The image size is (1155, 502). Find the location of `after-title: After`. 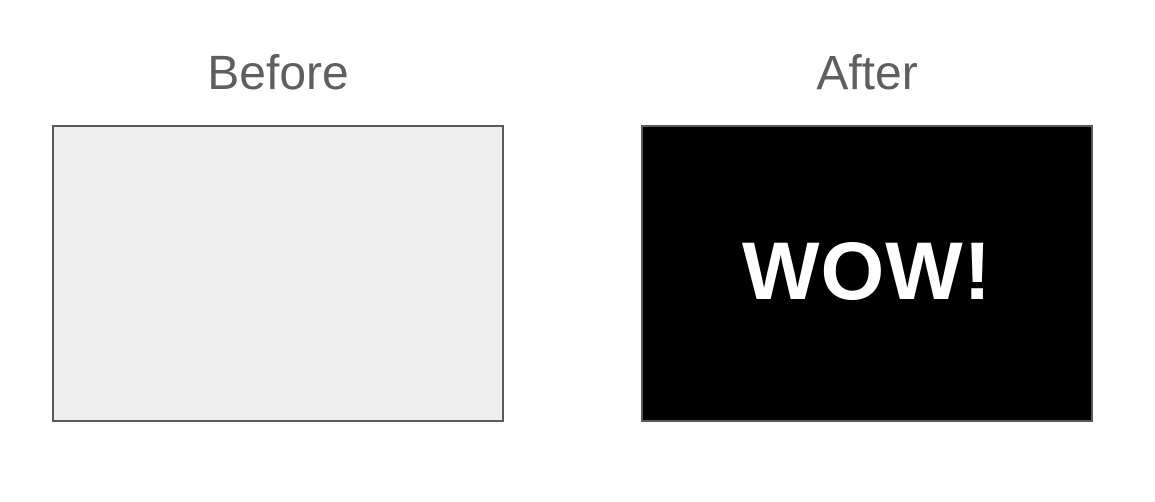

after-title: After is located at coordinates (867, 73).